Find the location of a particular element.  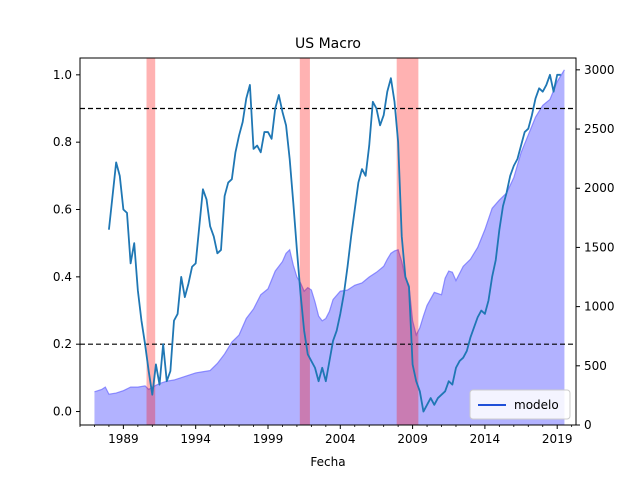

x-tick-label-1994: 1994 is located at coordinates (195, 439).